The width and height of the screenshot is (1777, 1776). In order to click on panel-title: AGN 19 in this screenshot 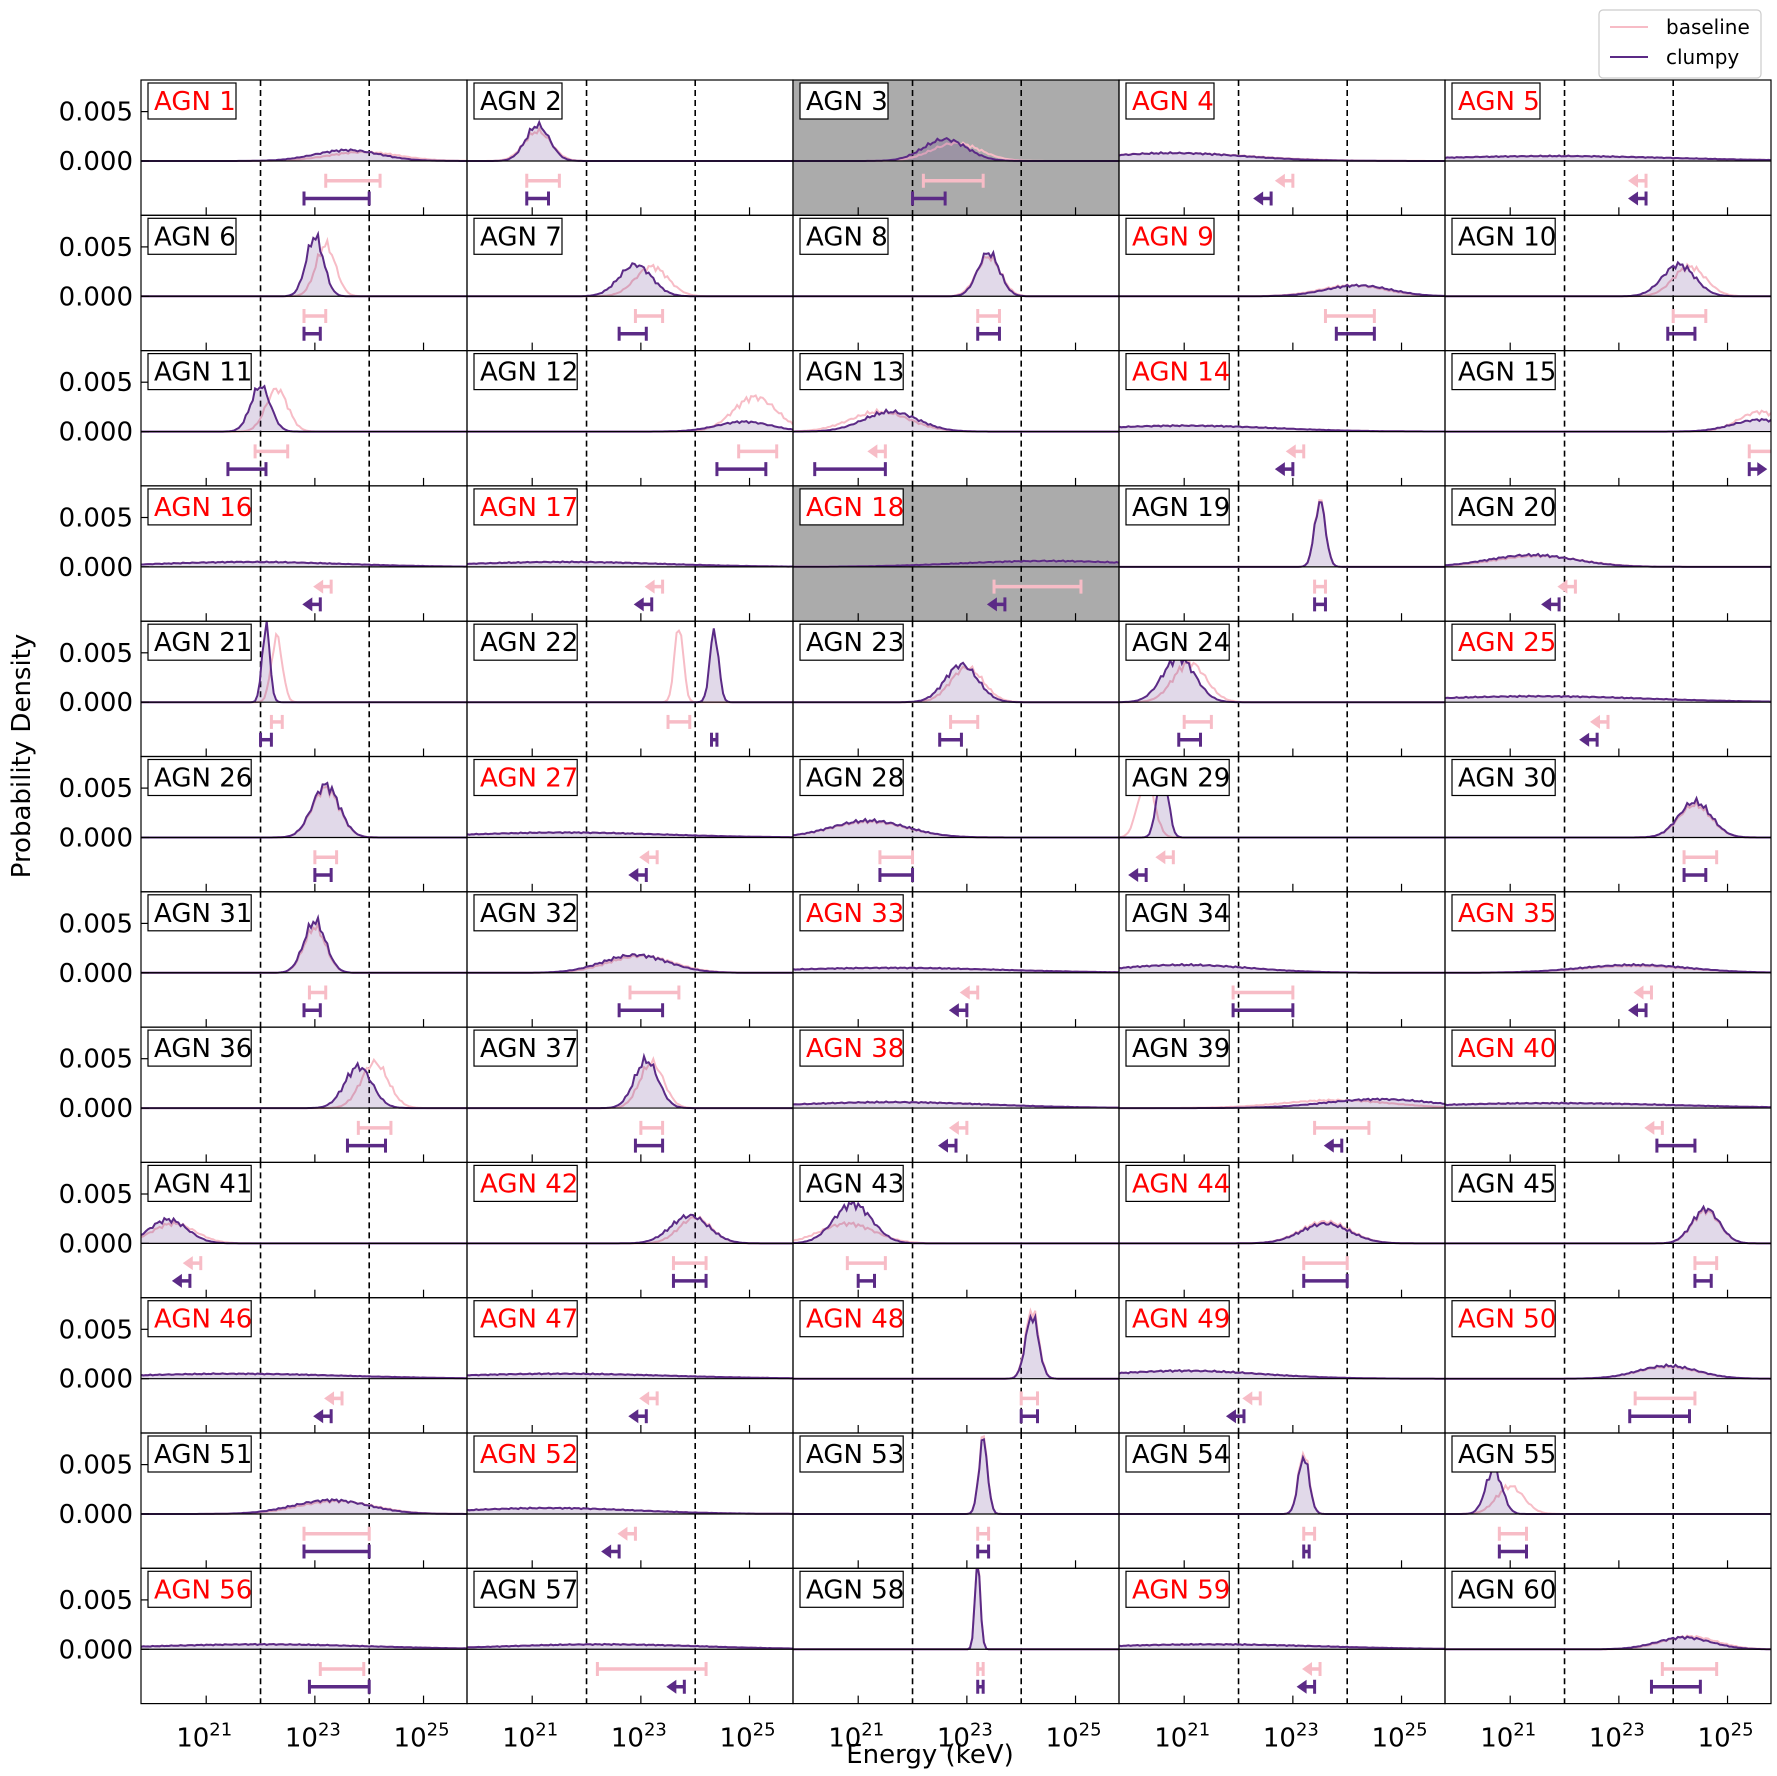, I will do `click(1177, 507)`.